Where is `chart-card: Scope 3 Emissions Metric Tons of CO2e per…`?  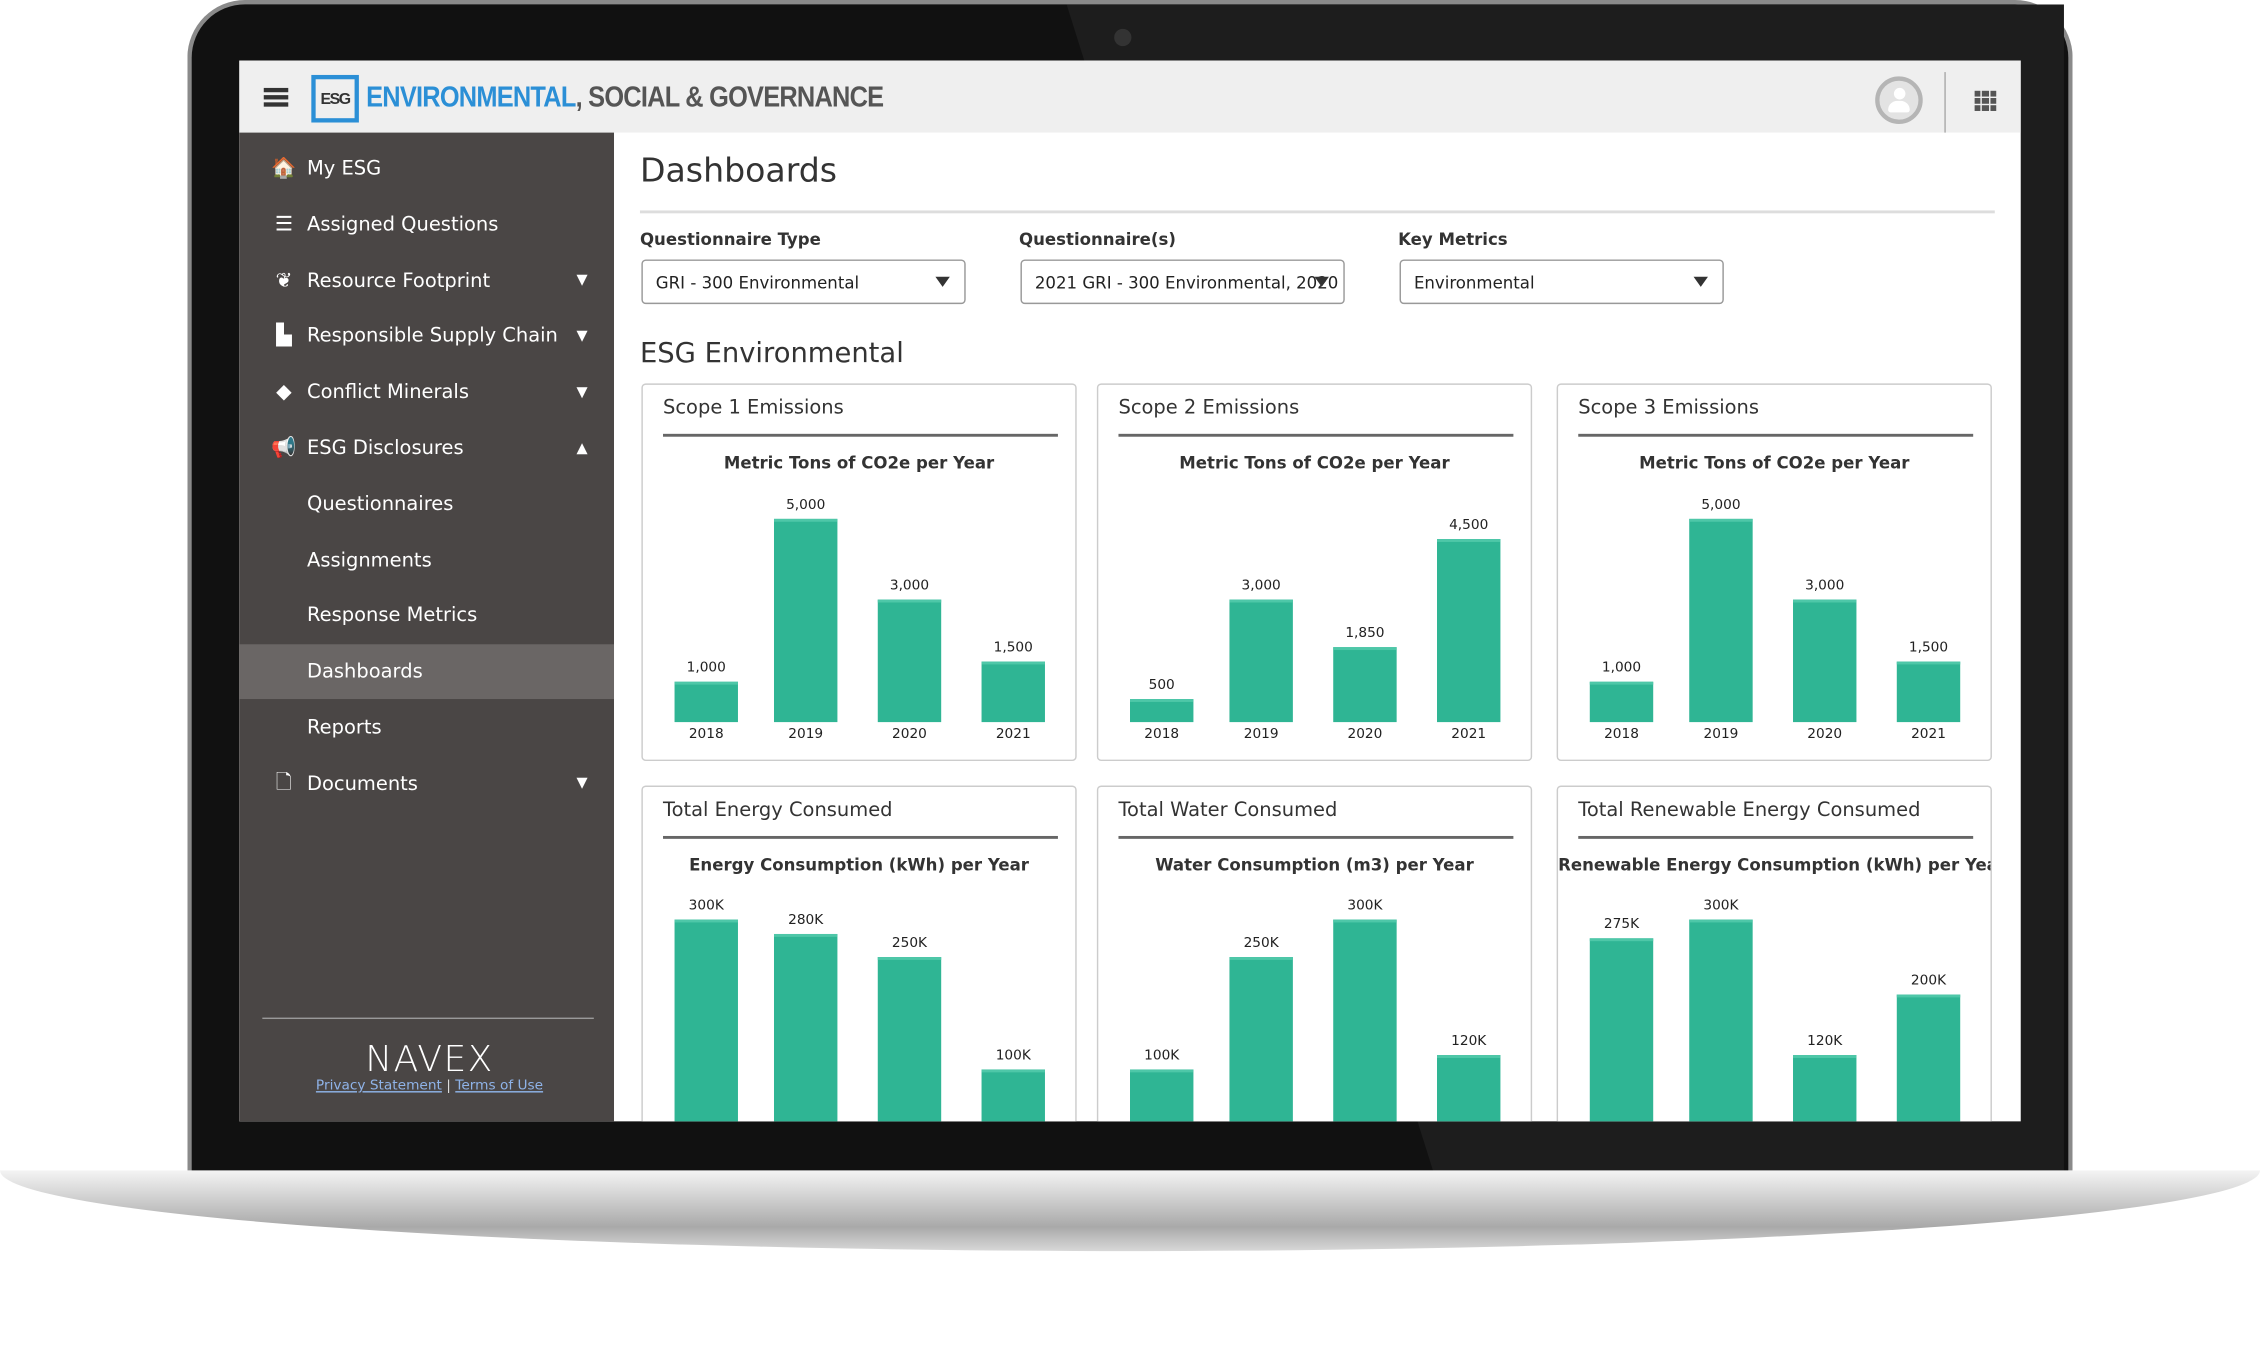 chart-card: Scope 3 Emissions Metric Tons of CO2e per… is located at coordinates (1774, 572).